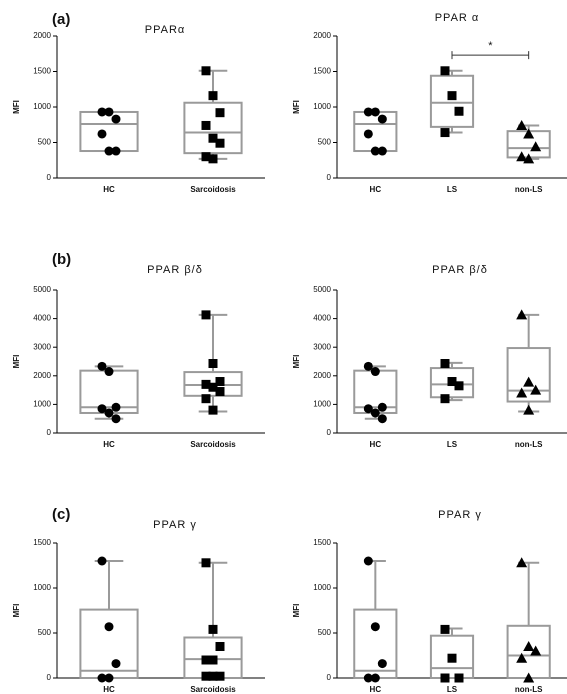 The width and height of the screenshot is (567, 694). What do you see at coordinates (457, 18) in the screenshot?
I see `chart-title: PPAR α` at bounding box center [457, 18].